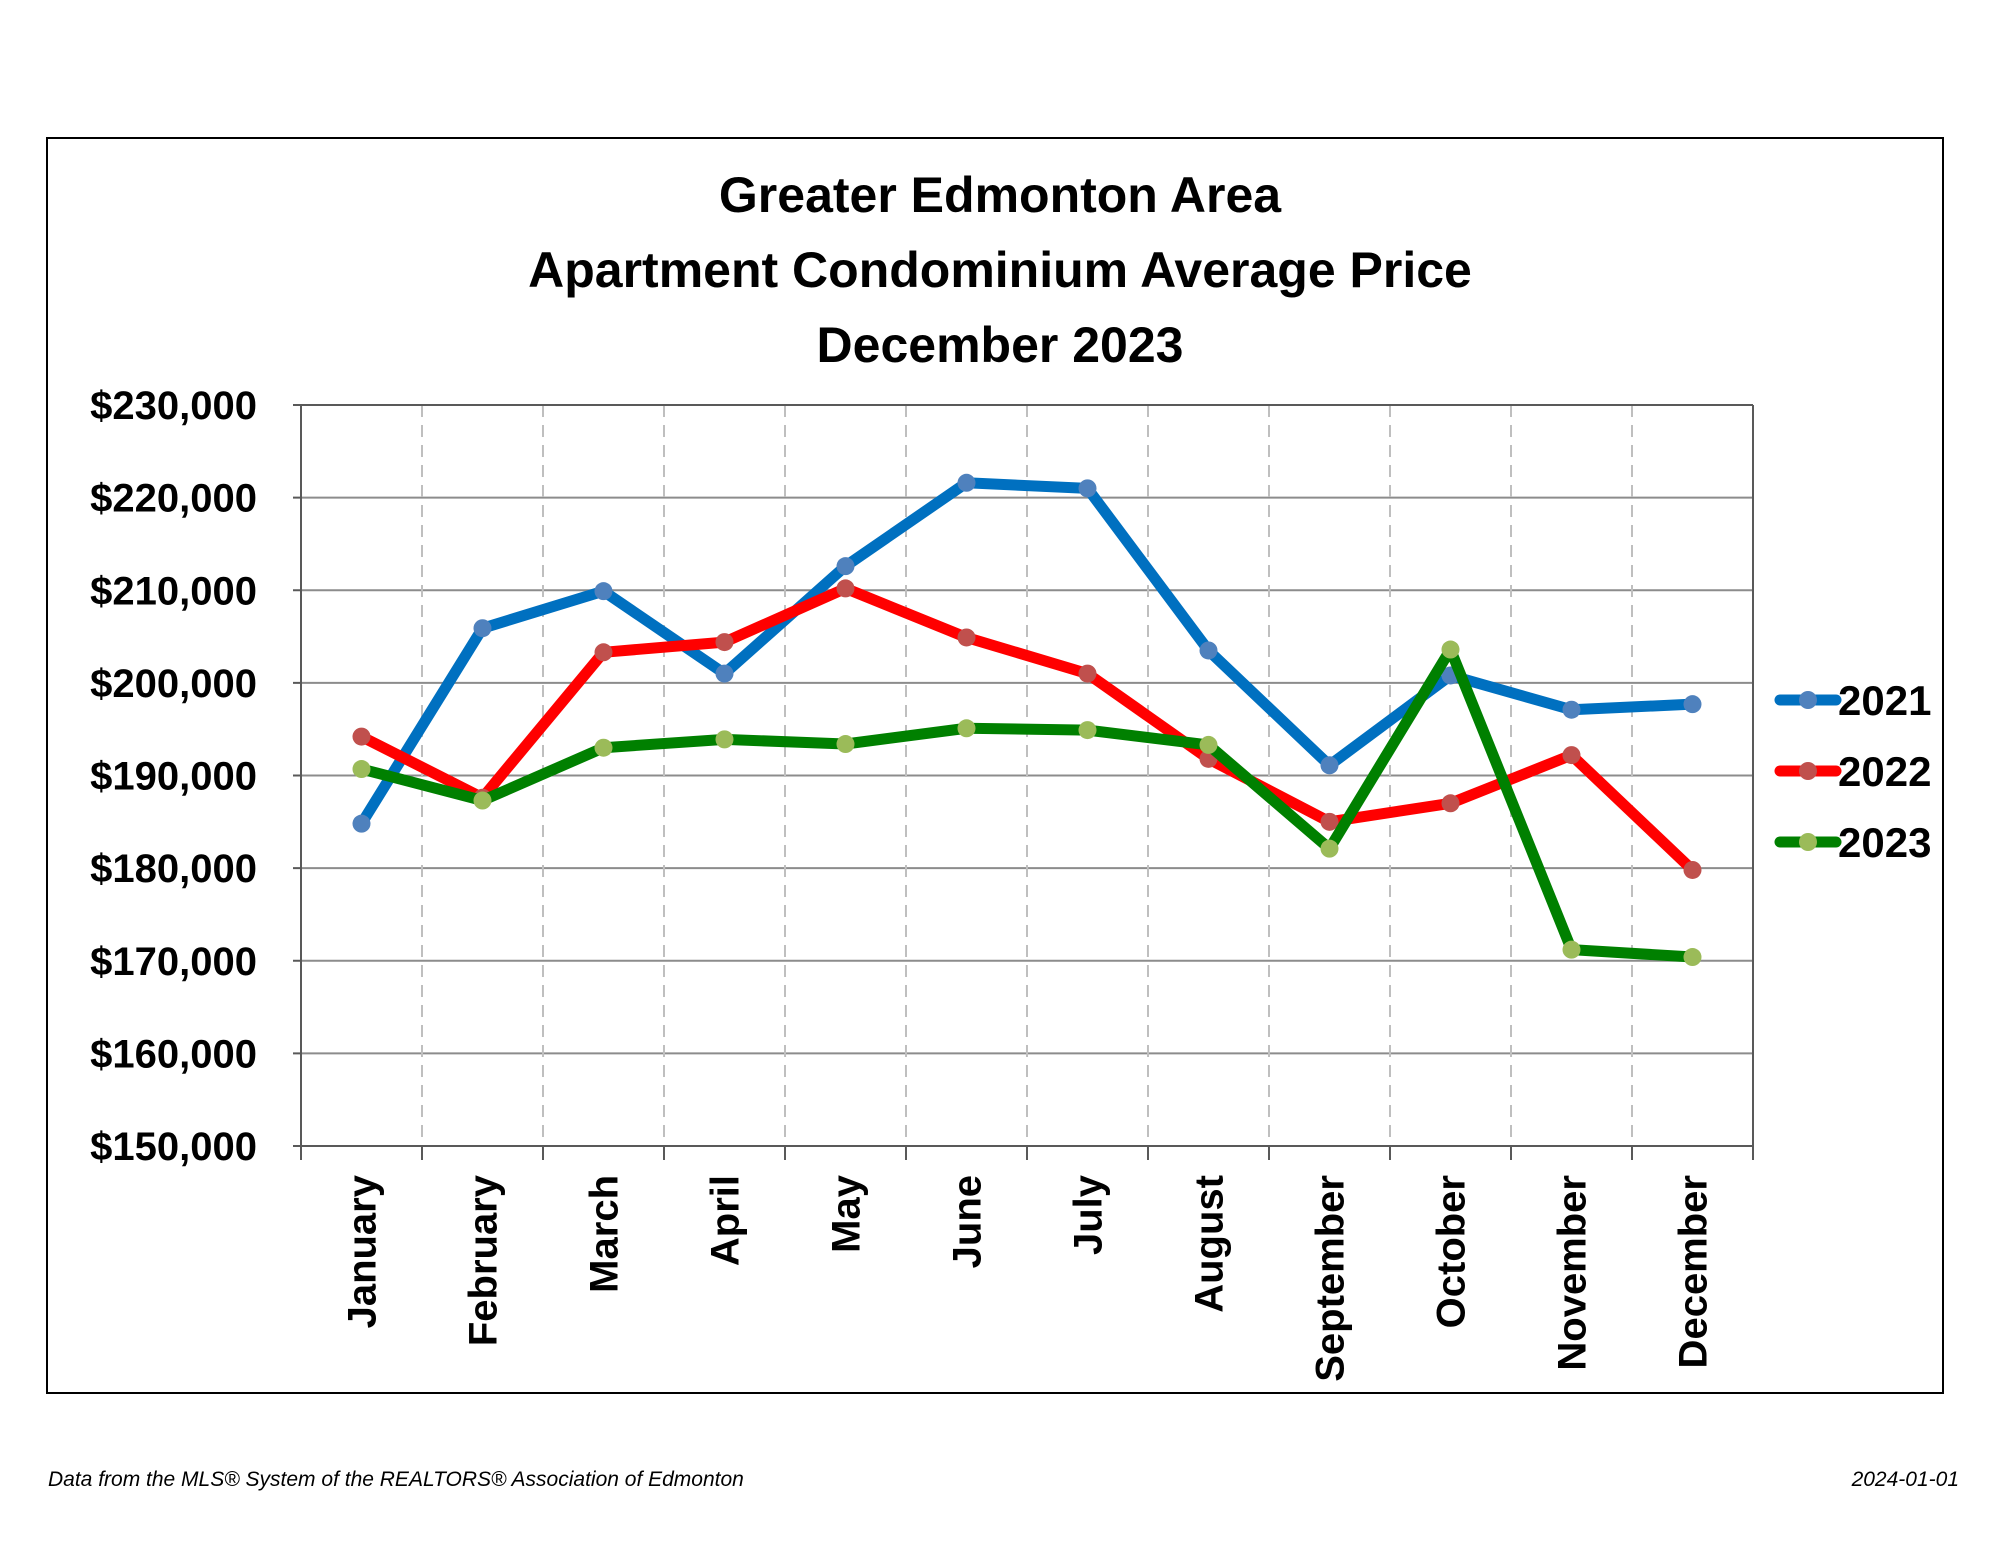 The width and height of the screenshot is (2000, 1545). I want to click on y-tick-label: $200,000, so click(173, 684).